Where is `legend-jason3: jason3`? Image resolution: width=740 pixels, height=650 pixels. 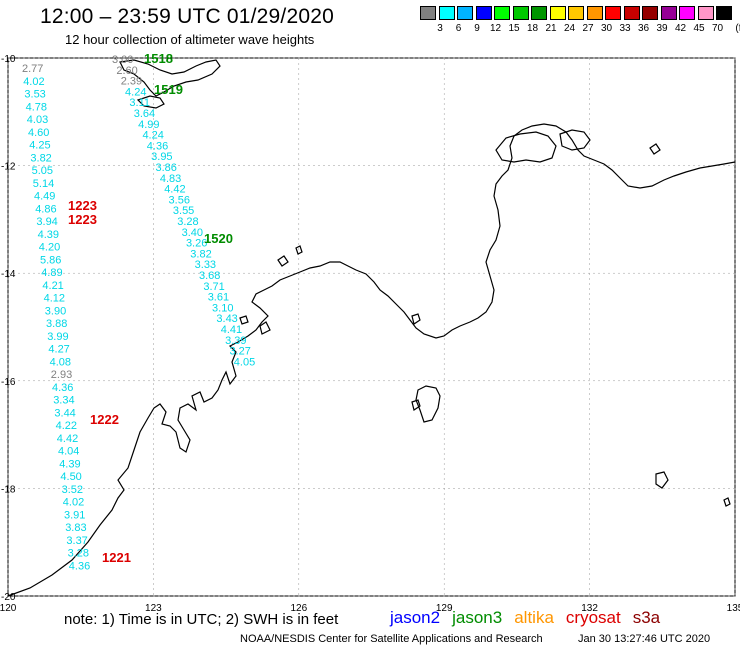
legend-jason3: jason3 is located at coordinates (477, 617).